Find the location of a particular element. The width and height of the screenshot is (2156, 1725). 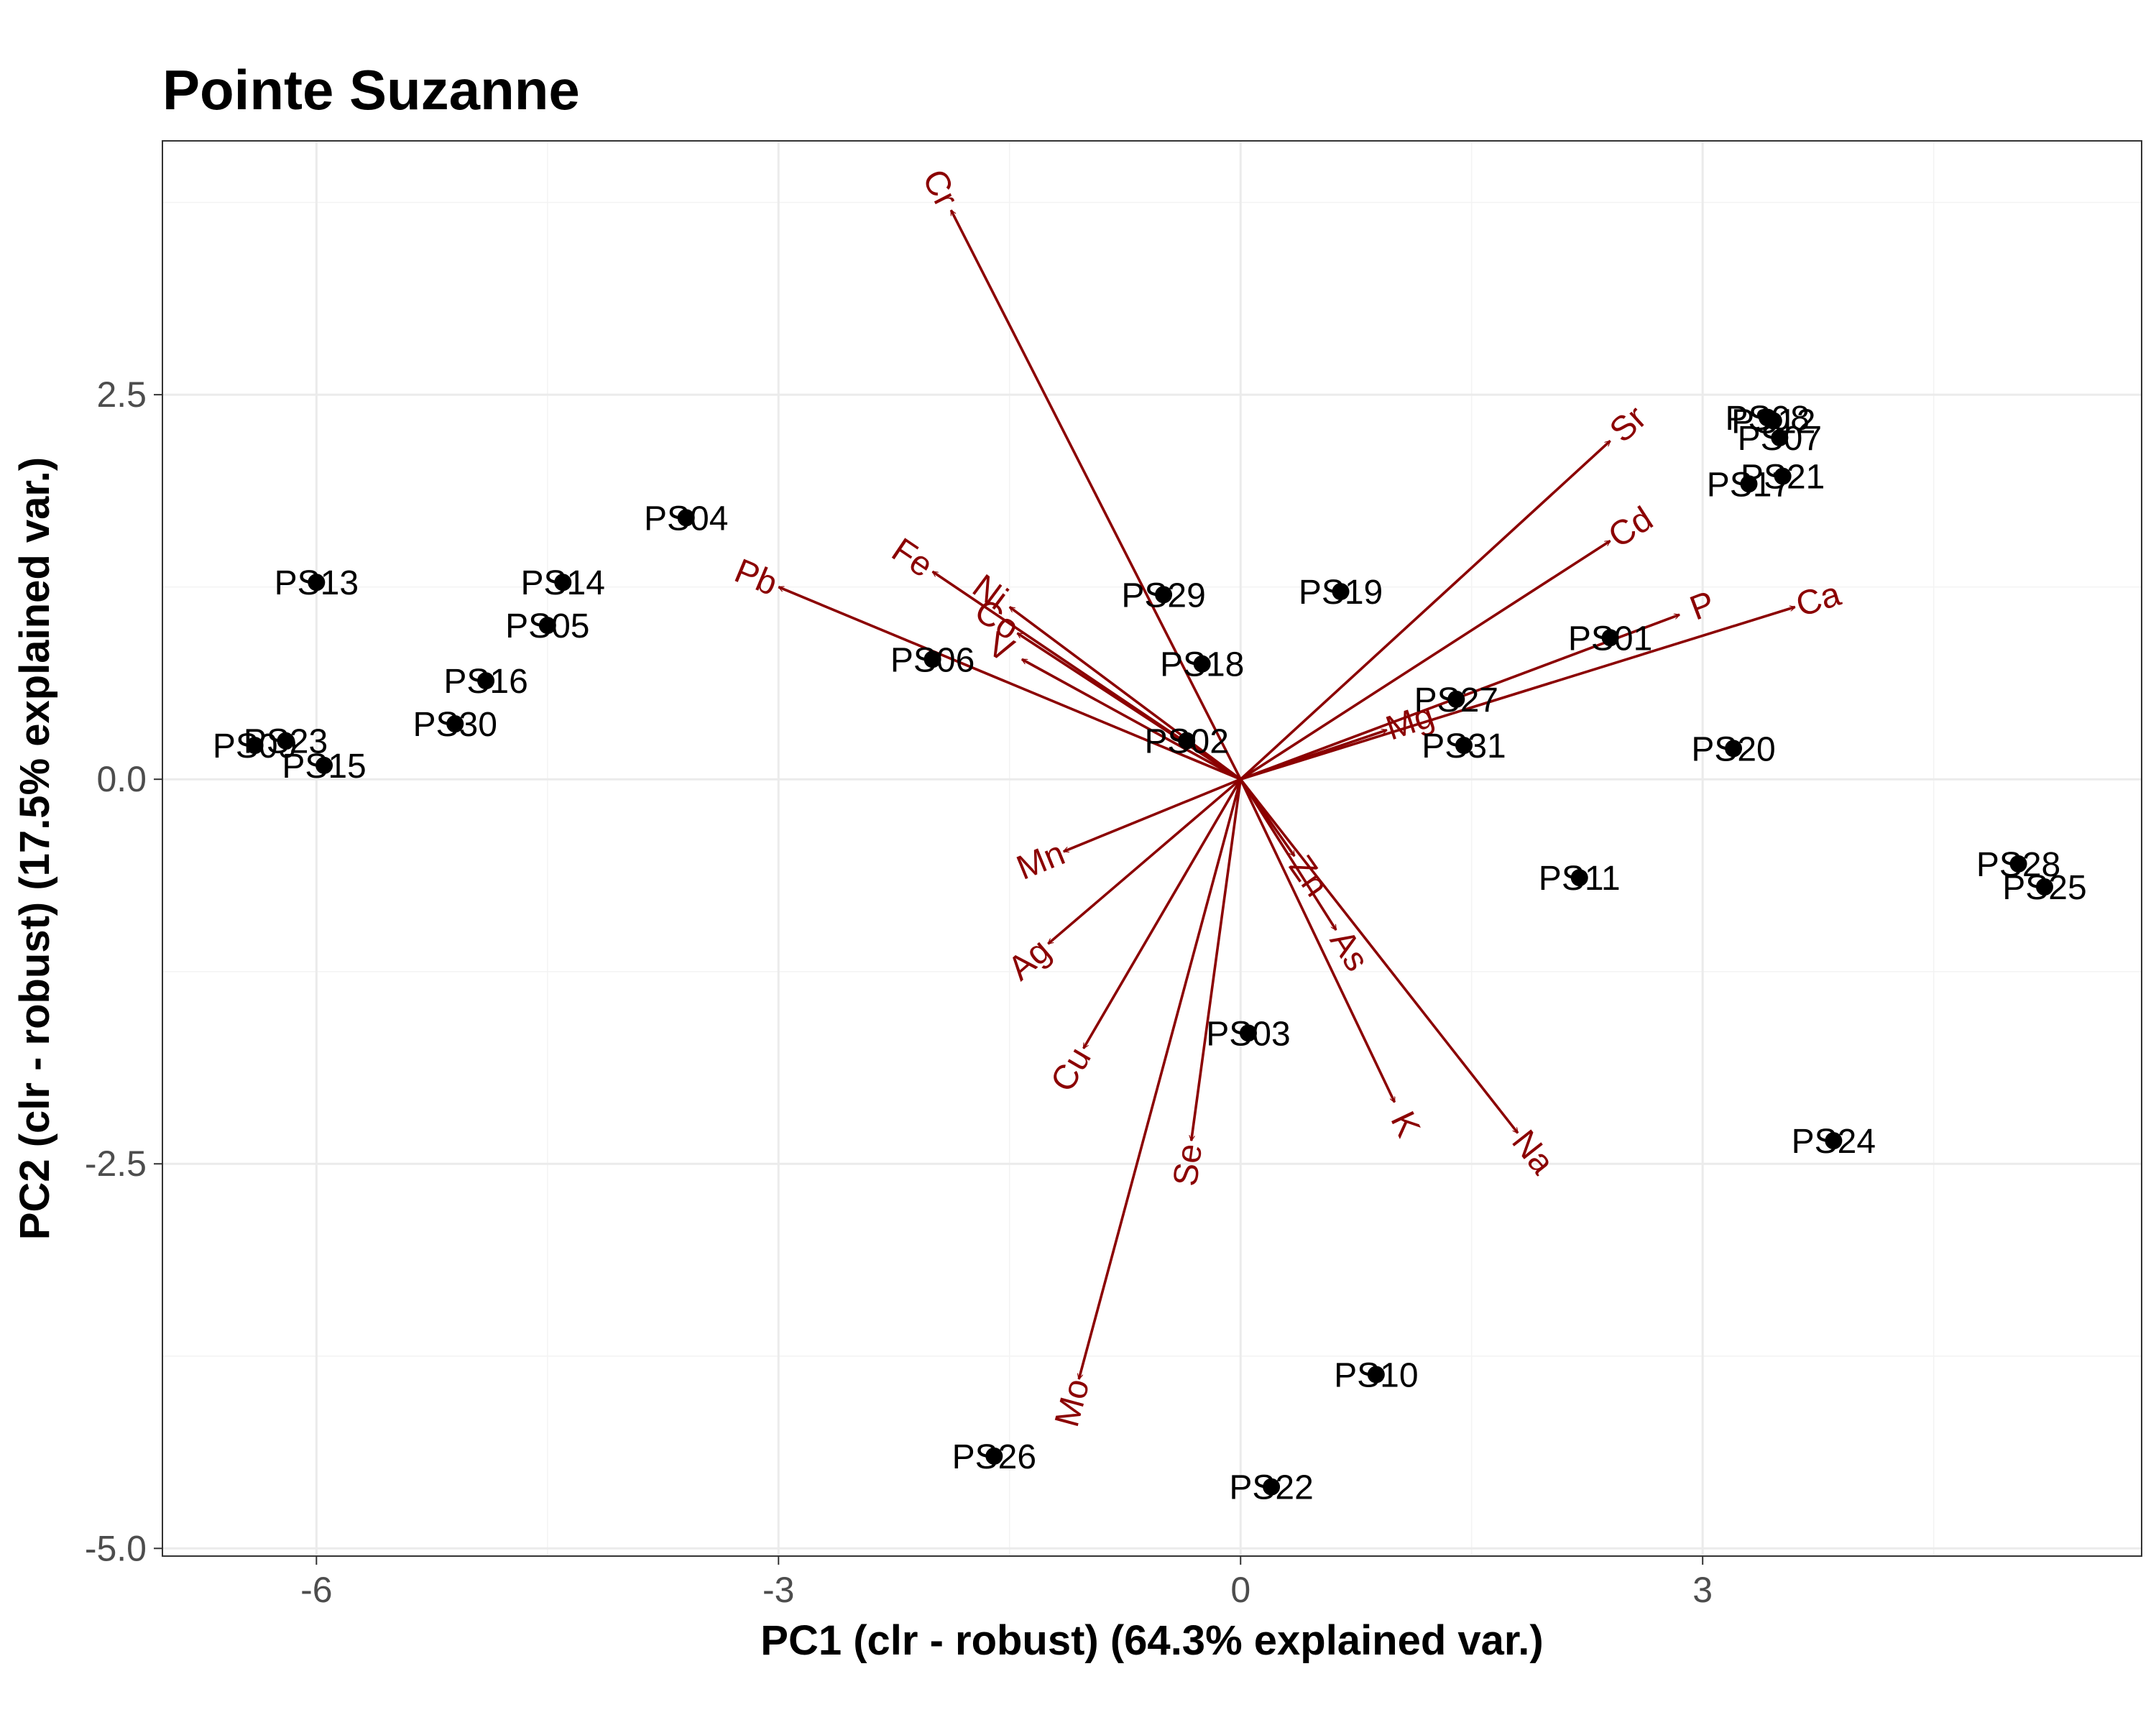

y-tick-label: -5.0 is located at coordinates (116, 1548).